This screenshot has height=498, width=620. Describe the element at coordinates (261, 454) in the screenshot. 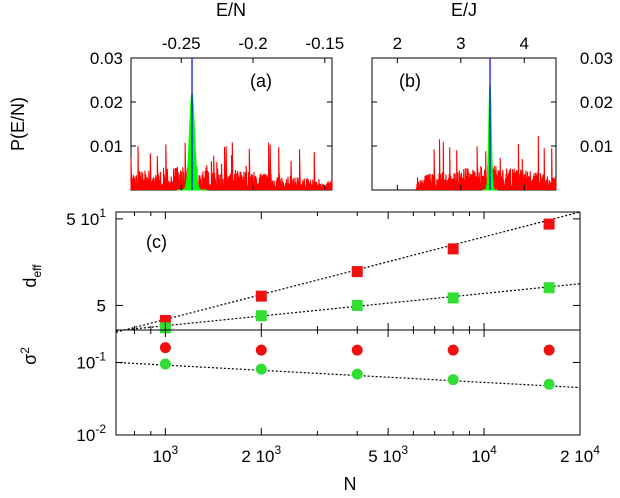

I see `panel-d-xtick-label: 2 103` at that location.